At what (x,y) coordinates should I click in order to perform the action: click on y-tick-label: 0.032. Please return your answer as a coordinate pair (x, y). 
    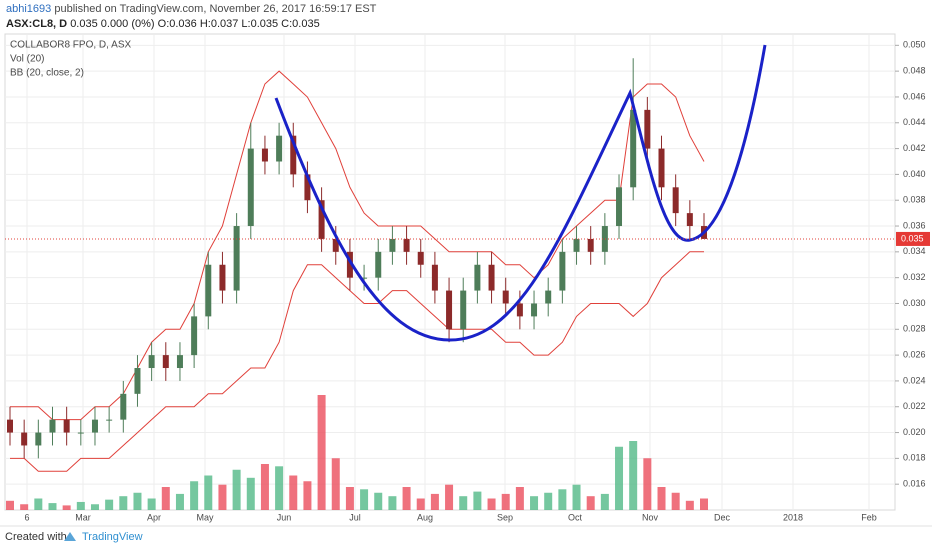
    Looking at the image, I should click on (914, 277).